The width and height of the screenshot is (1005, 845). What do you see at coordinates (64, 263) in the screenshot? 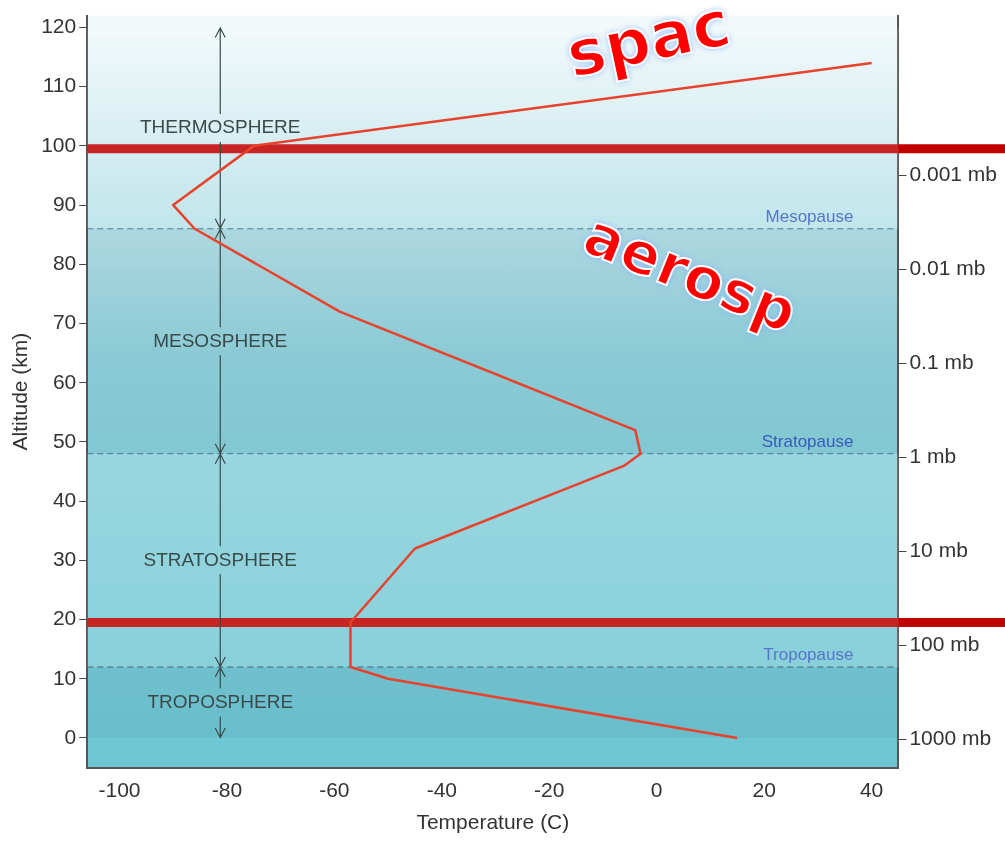
I see `y-tick-label: 80` at bounding box center [64, 263].